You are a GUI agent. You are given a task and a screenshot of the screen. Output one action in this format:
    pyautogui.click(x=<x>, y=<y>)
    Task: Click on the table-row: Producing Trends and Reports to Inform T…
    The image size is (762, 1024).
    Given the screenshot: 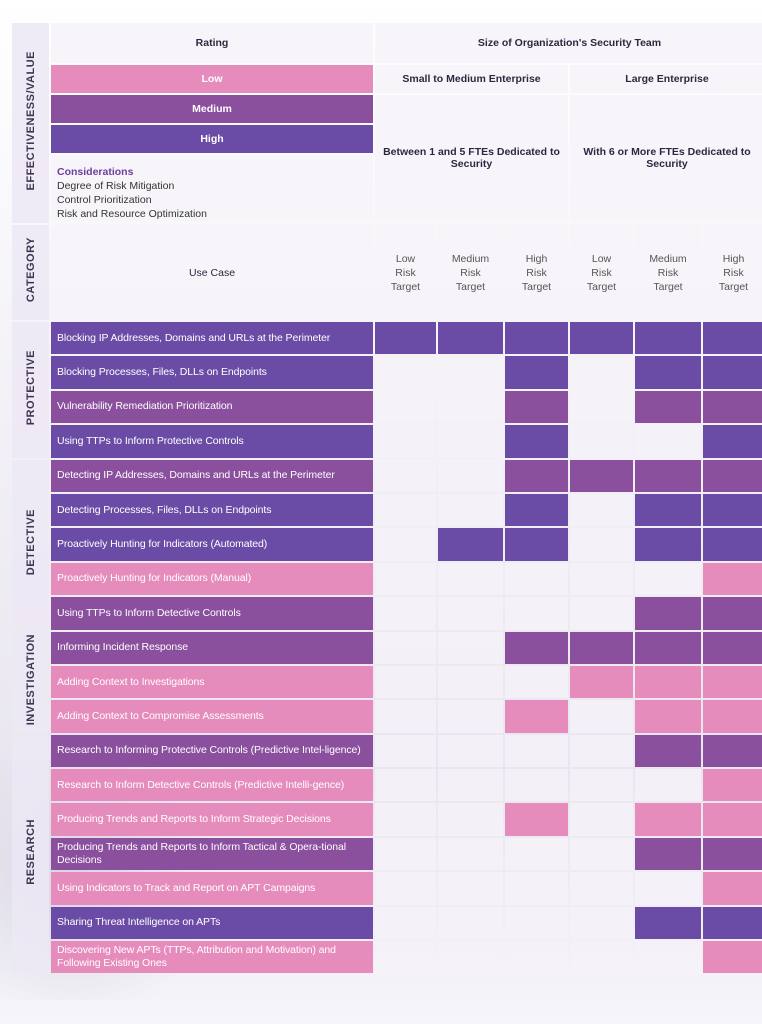 What is the action you would take?
    pyautogui.click(x=387, y=854)
    